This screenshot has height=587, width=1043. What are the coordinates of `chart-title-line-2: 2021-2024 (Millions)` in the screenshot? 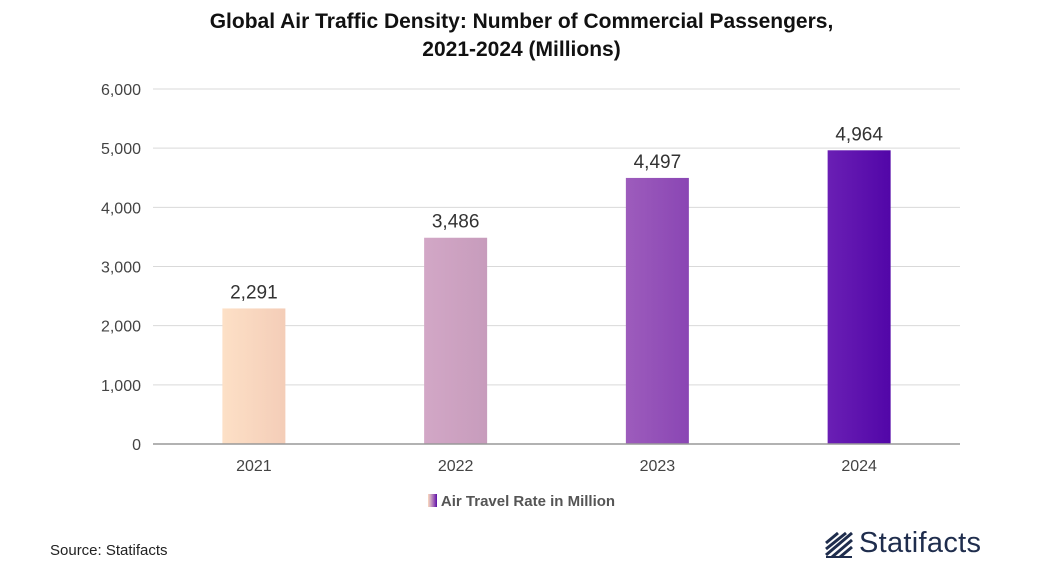 It's located at (521, 49).